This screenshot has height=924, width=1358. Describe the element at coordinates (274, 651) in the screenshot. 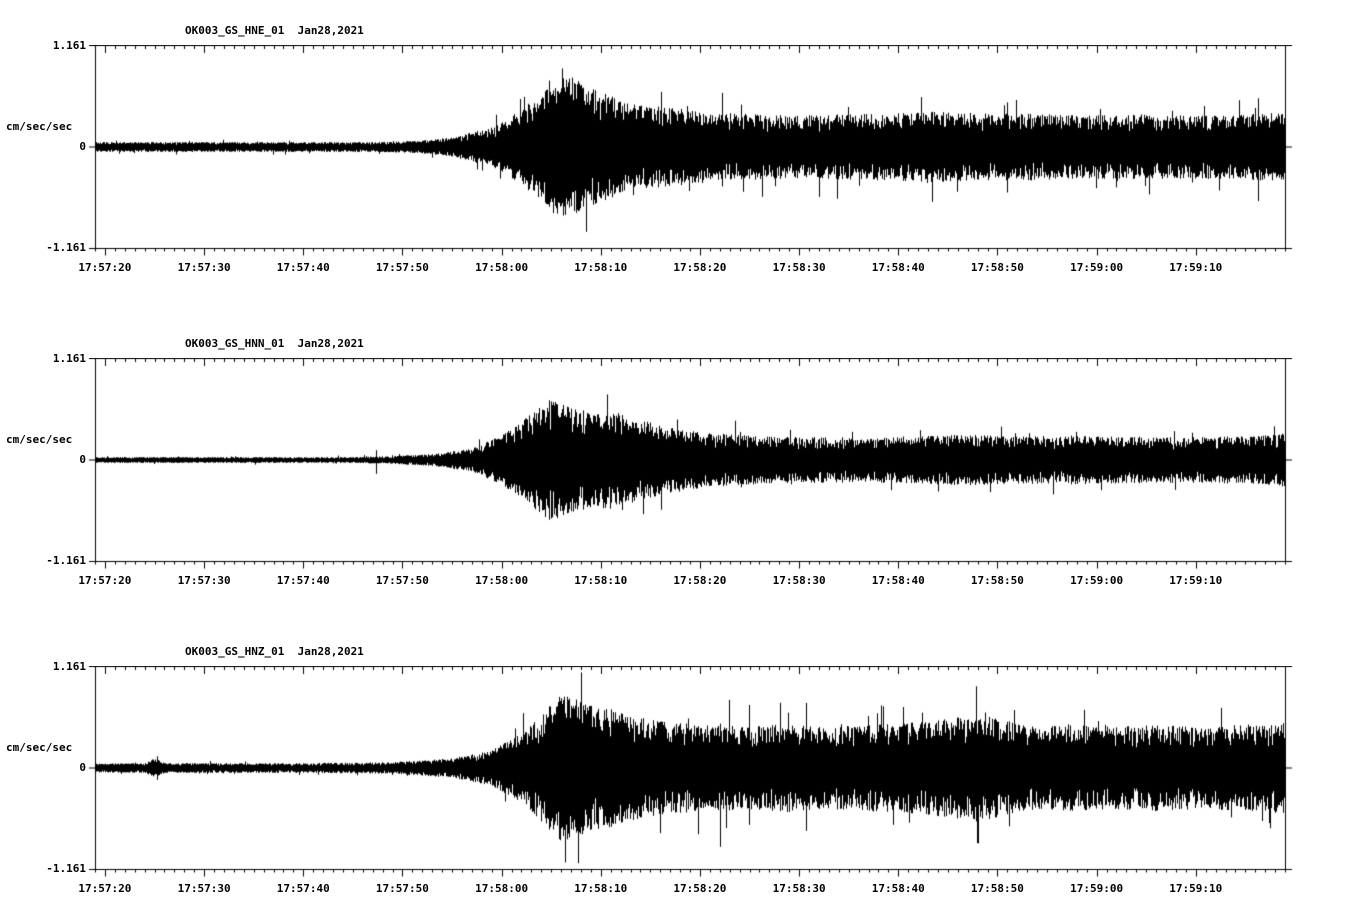

I see `panel-title: OK003_GS_HNZ_01 Jan28,2021` at that location.